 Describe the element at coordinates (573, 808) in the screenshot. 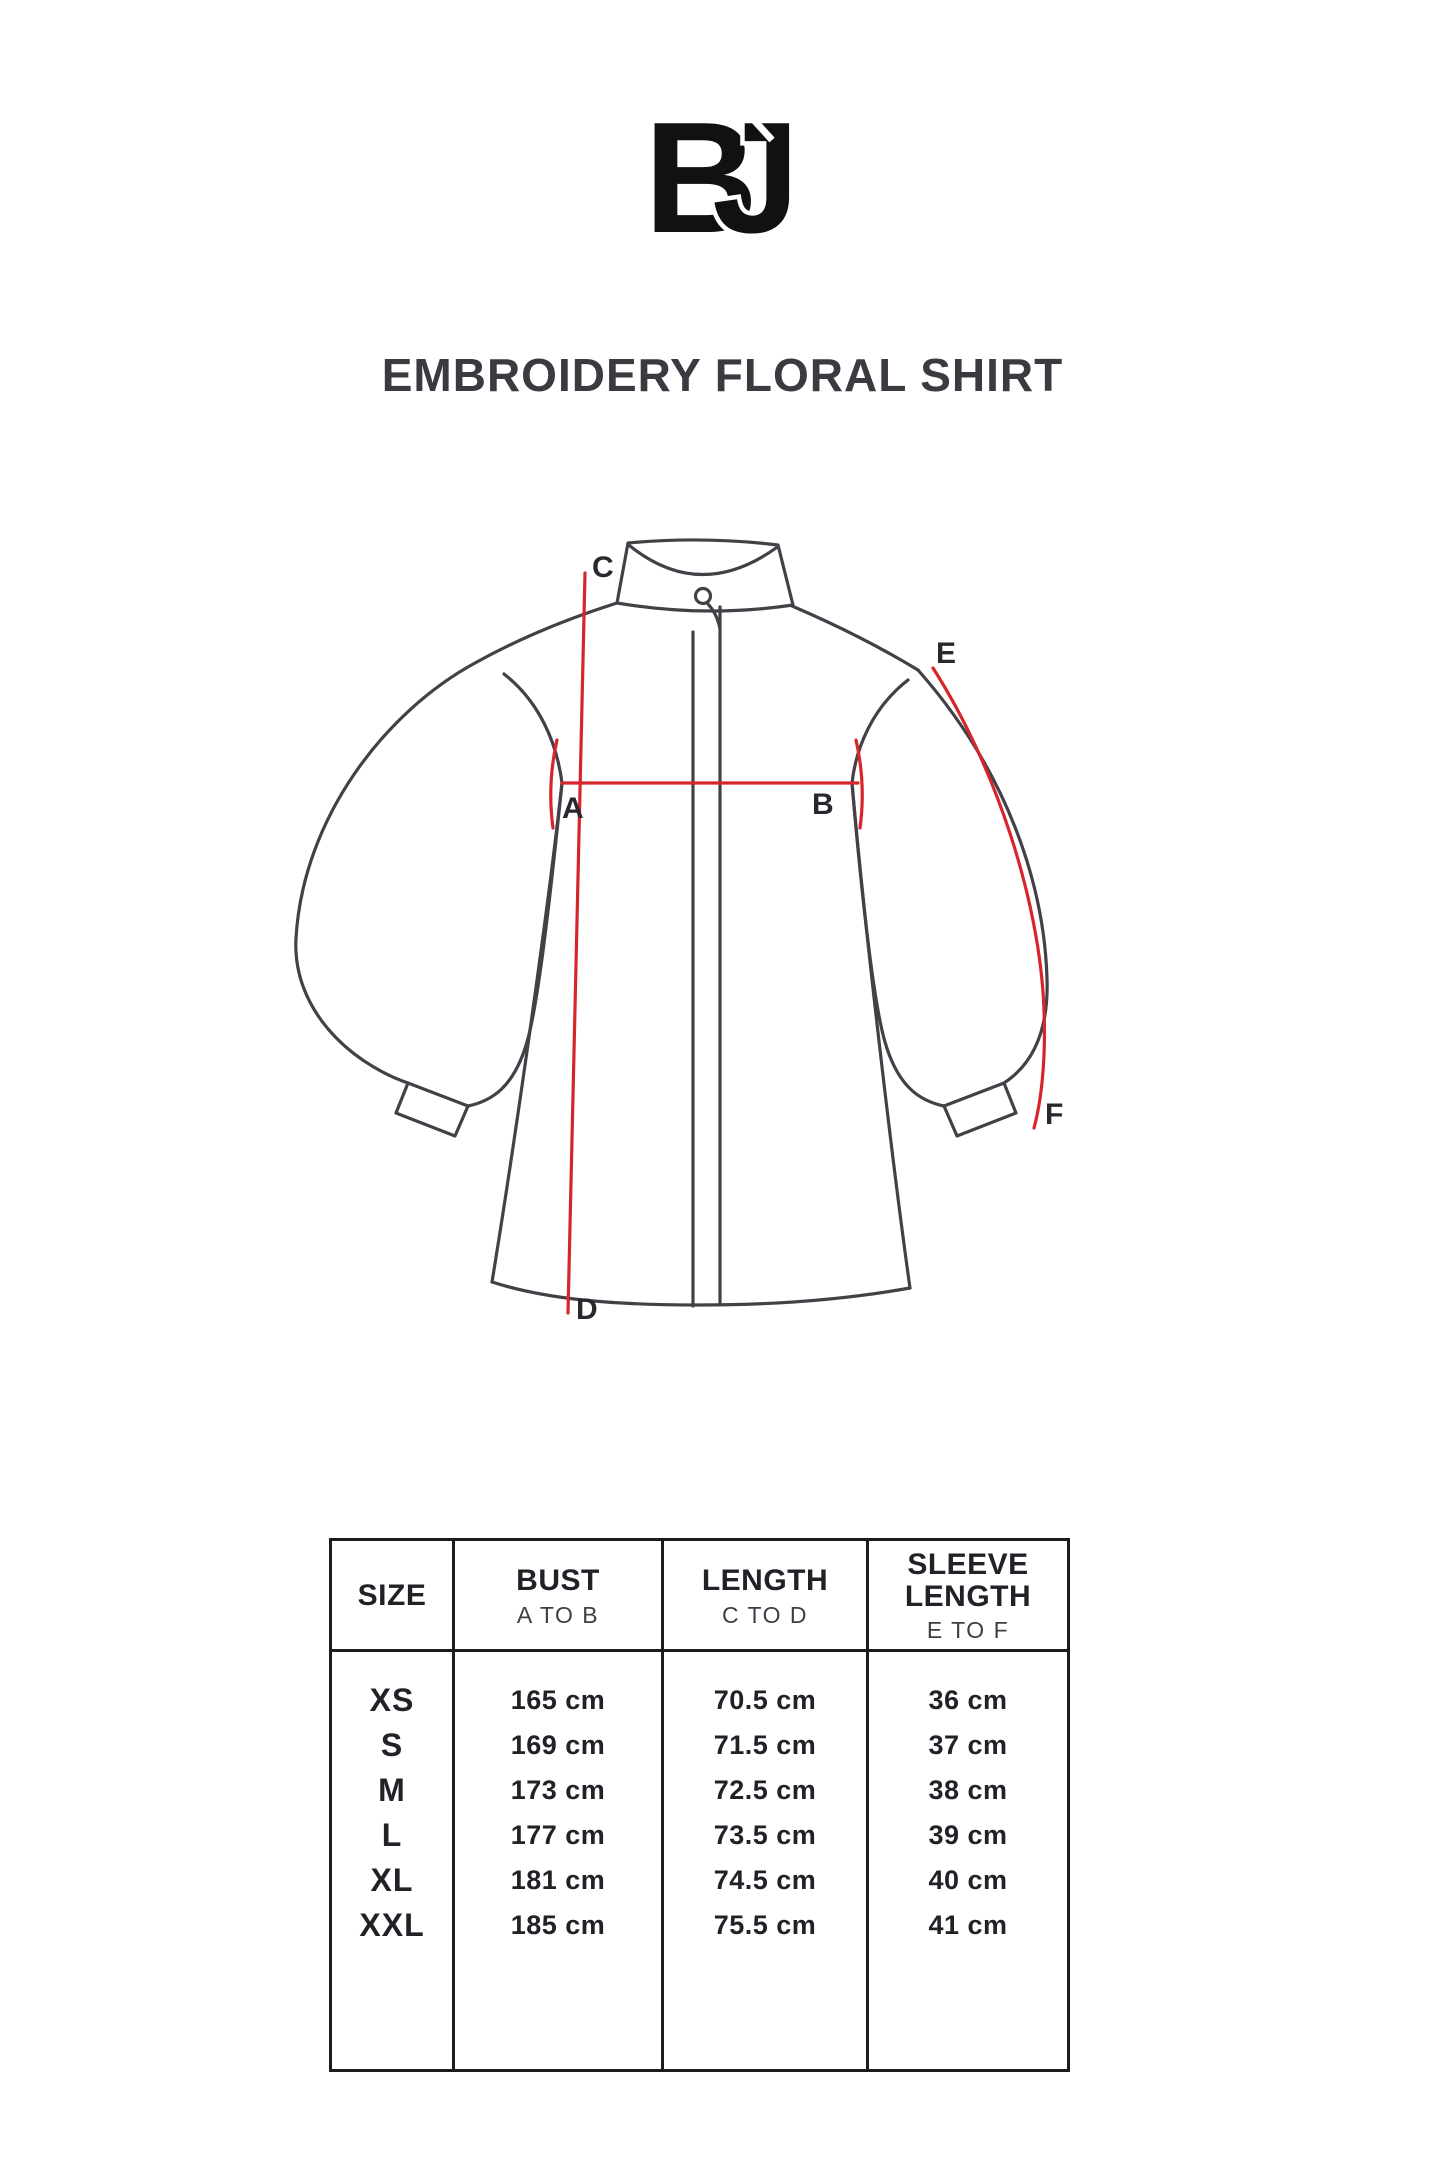

I see `label-a: A` at that location.